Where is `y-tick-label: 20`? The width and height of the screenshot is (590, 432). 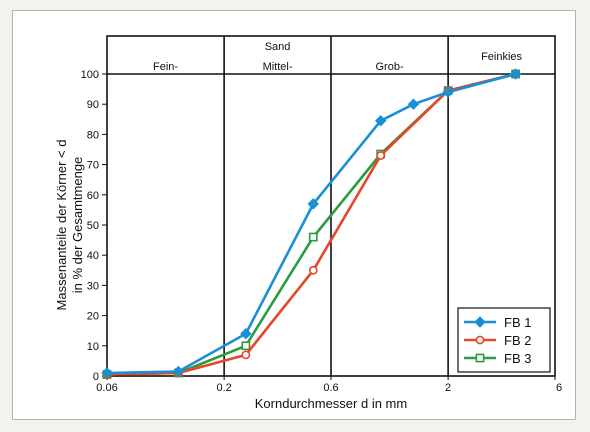
y-tick-label: 20 is located at coordinates (93, 317).